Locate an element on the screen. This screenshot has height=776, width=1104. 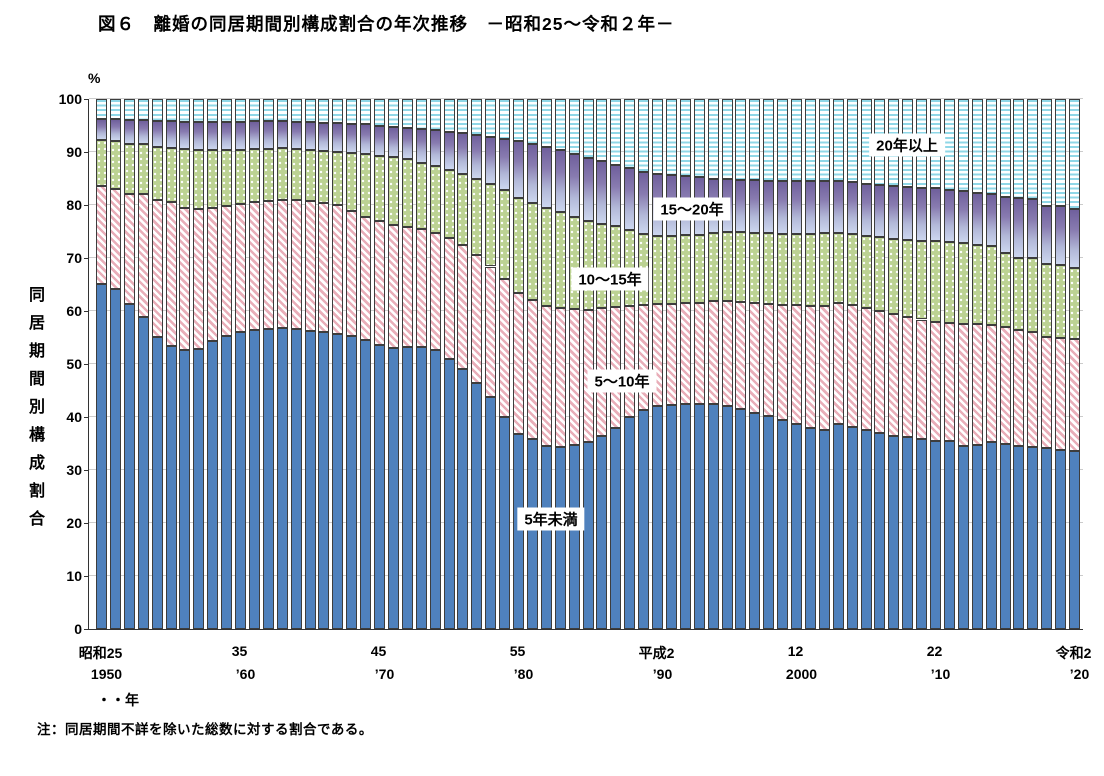
bar-1960 is located at coordinates (240, 364).